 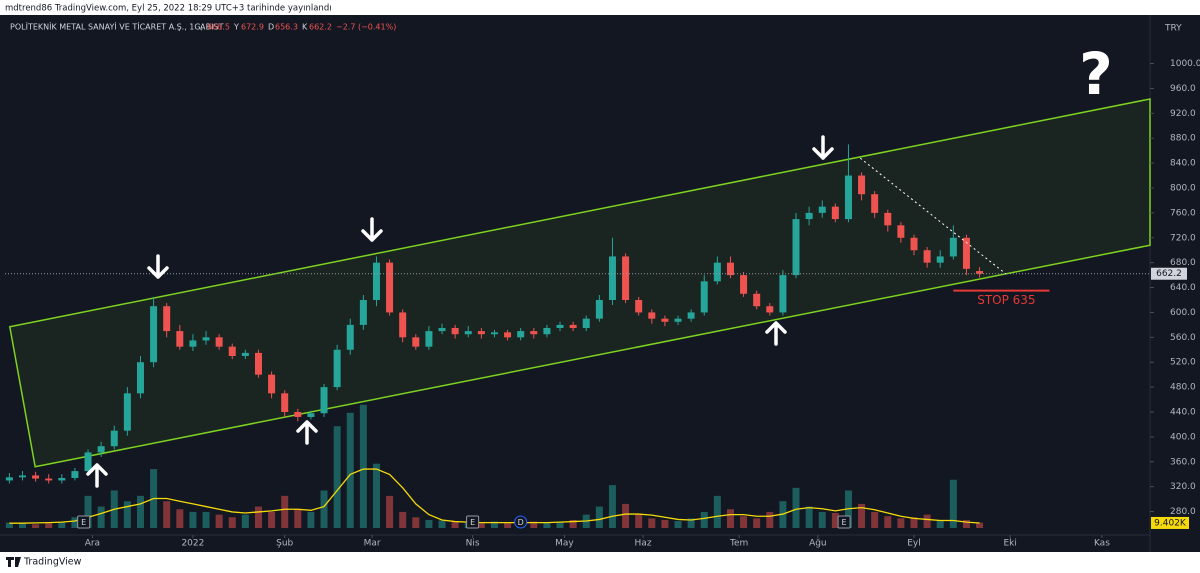 What do you see at coordinates (914, 544) in the screenshot?
I see `x-tick-label: Eyl` at bounding box center [914, 544].